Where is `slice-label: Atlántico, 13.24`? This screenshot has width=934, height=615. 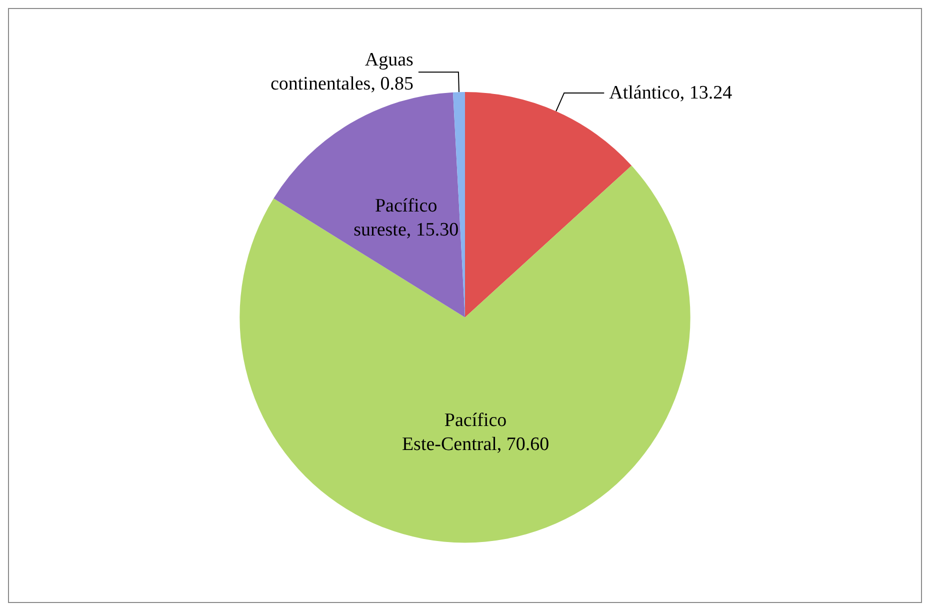 slice-label: Atlántico, 13.24 is located at coordinates (671, 93).